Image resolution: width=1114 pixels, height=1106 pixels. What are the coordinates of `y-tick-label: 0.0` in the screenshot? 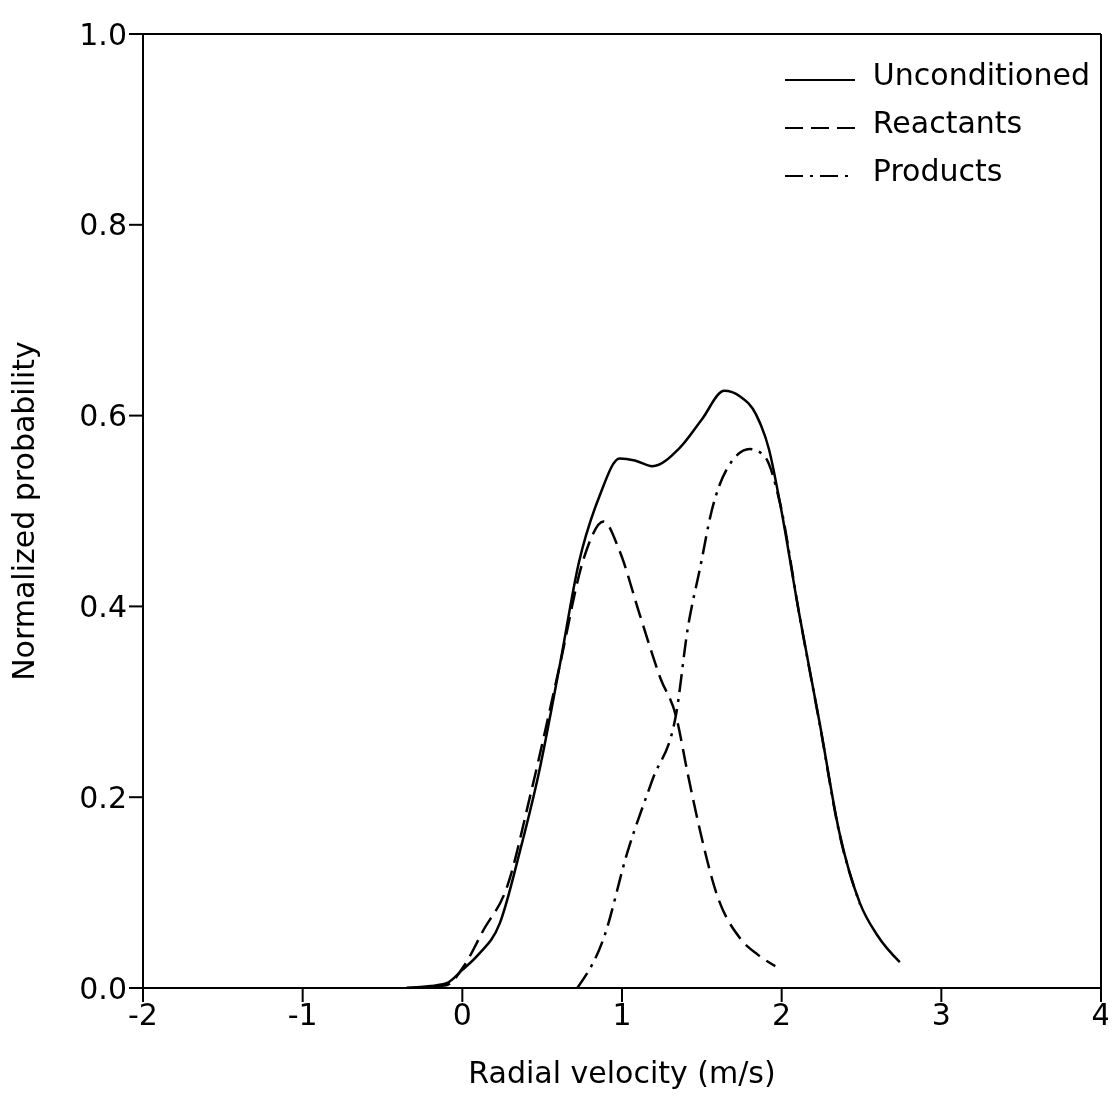 It's located at (103, 988).